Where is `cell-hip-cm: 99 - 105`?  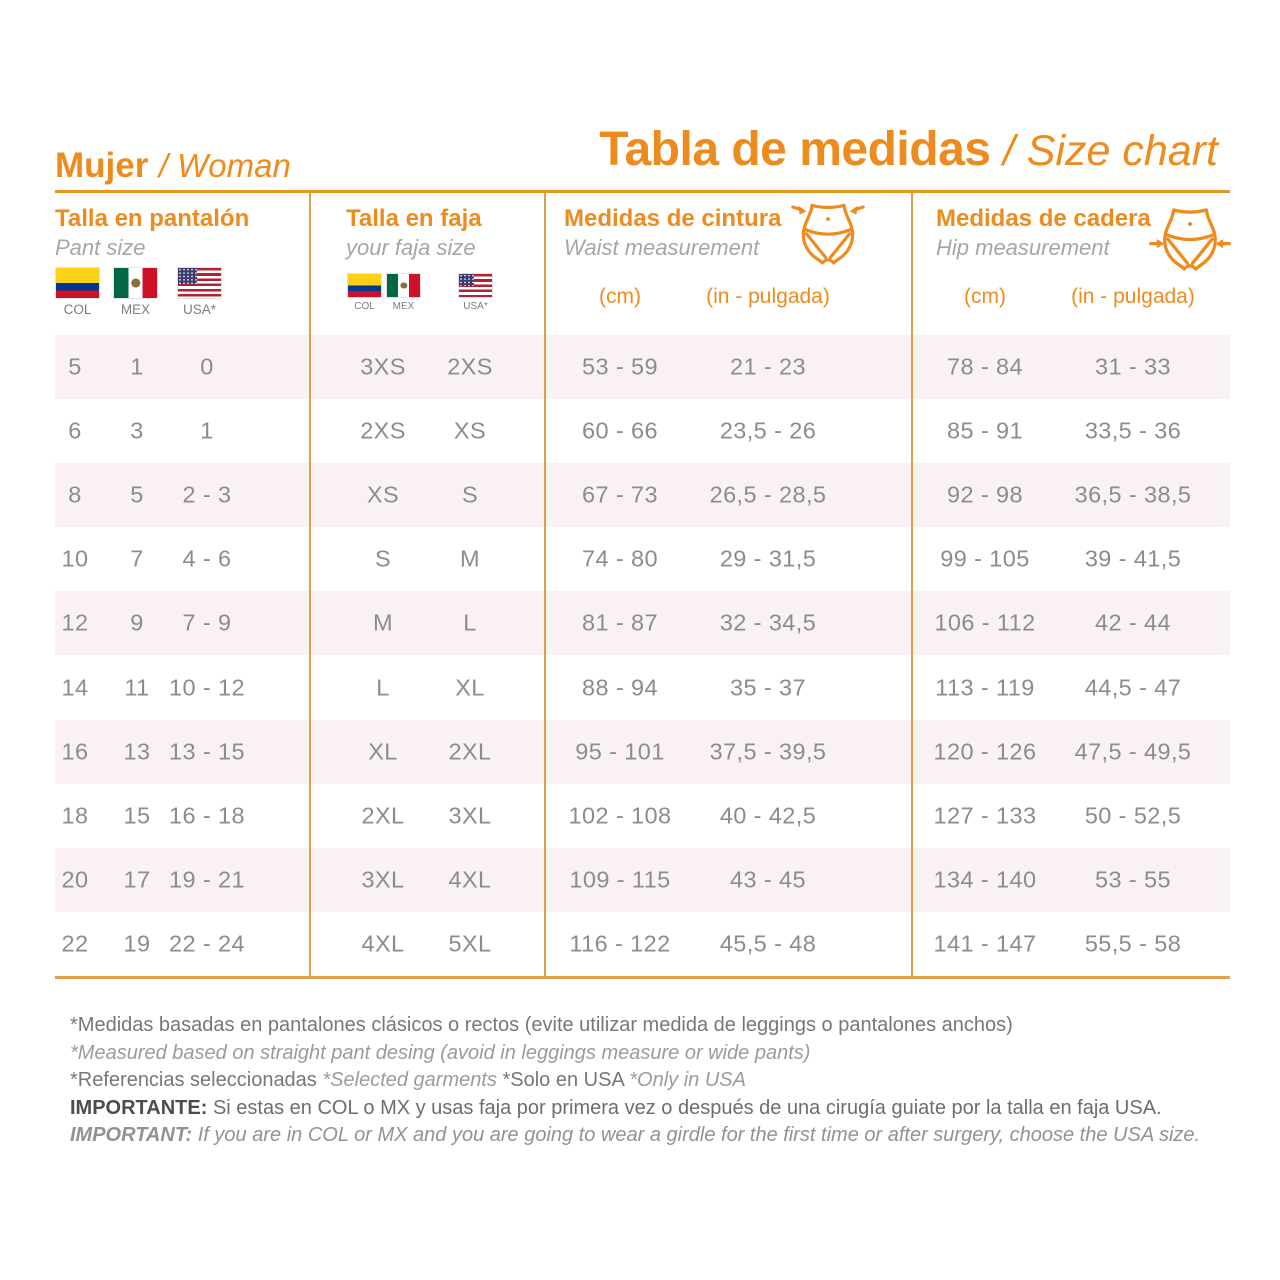
cell-hip-cm: 99 - 105 is located at coordinates (985, 558).